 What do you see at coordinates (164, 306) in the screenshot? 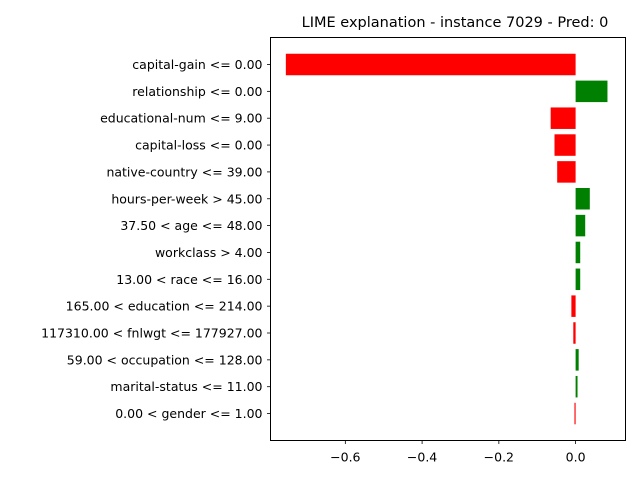
I see `y-tick-label-9: 165.00 < education <= 214.00` at bounding box center [164, 306].